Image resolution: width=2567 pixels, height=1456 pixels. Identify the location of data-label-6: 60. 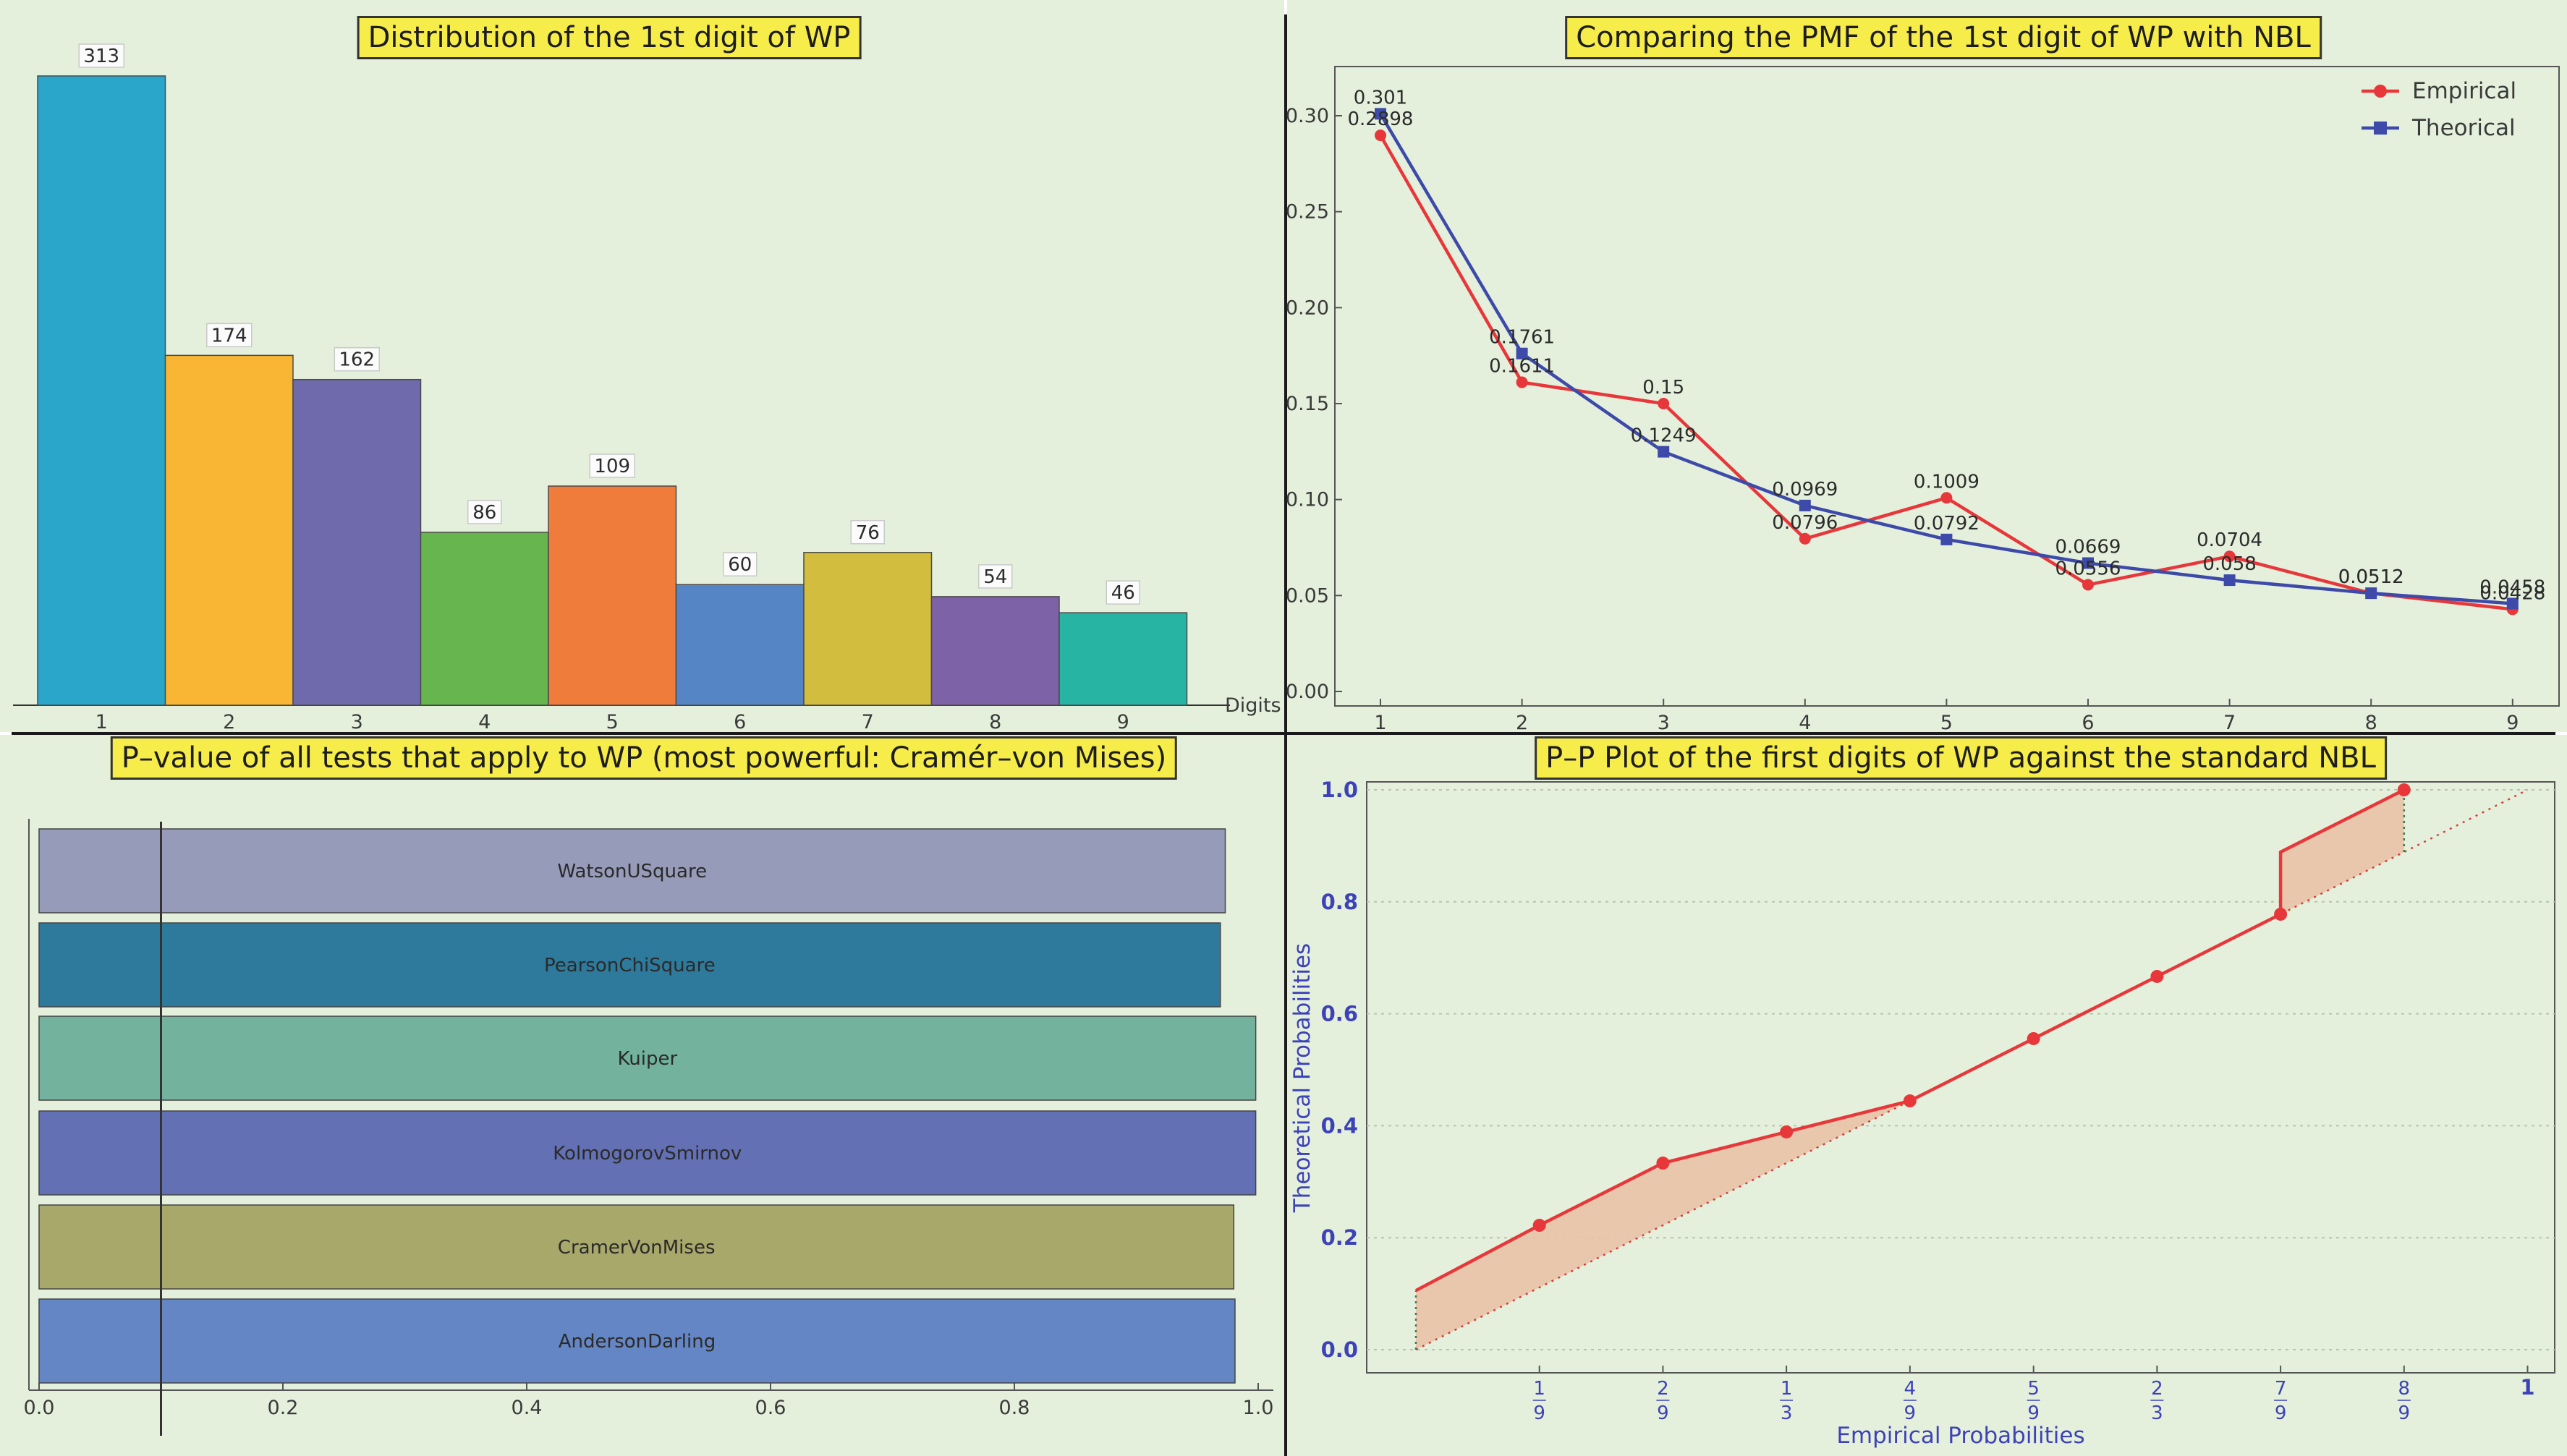
(740, 565).